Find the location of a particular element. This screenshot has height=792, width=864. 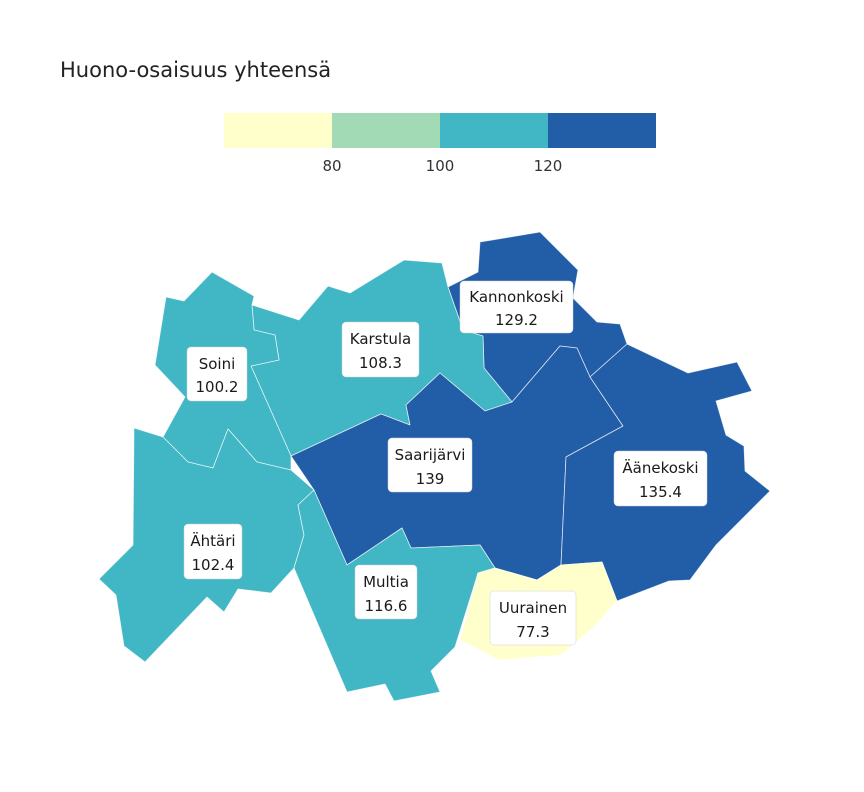

label-soini: Soini 100.2 is located at coordinates (217, 374).